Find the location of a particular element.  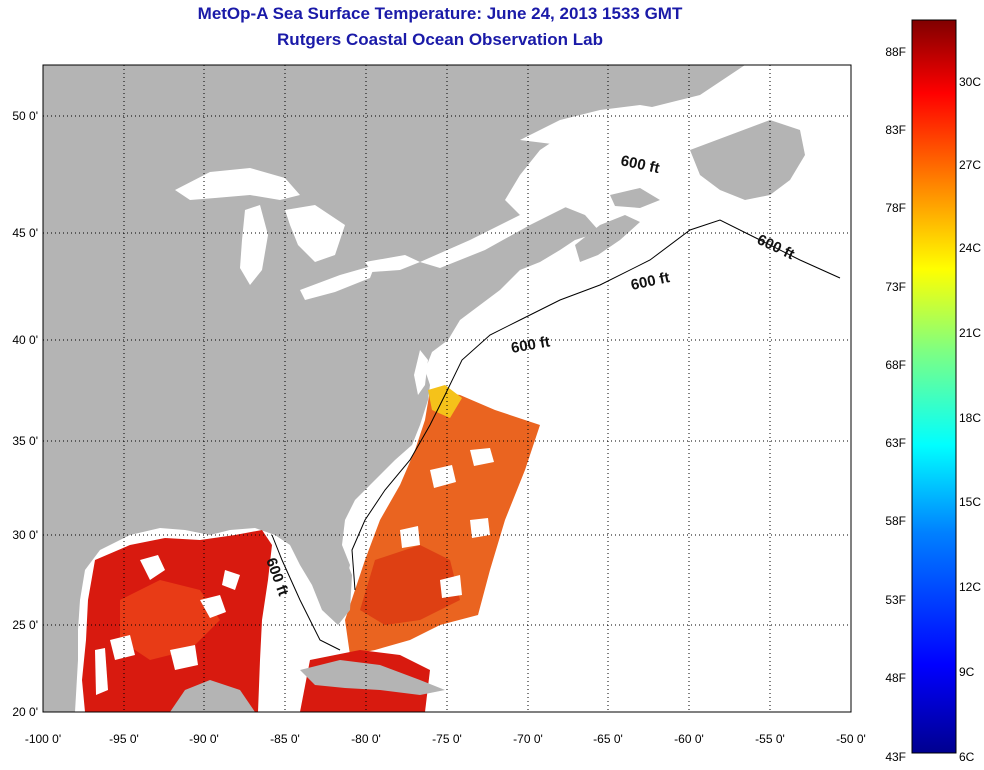

latitude-tick-label: 30 0' is located at coordinates (25, 535).